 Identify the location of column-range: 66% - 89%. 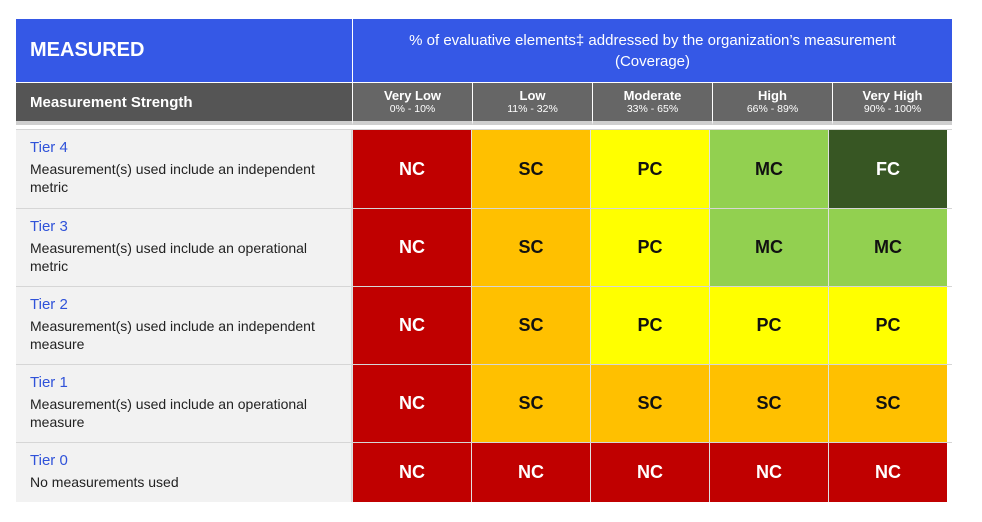
(772, 109).